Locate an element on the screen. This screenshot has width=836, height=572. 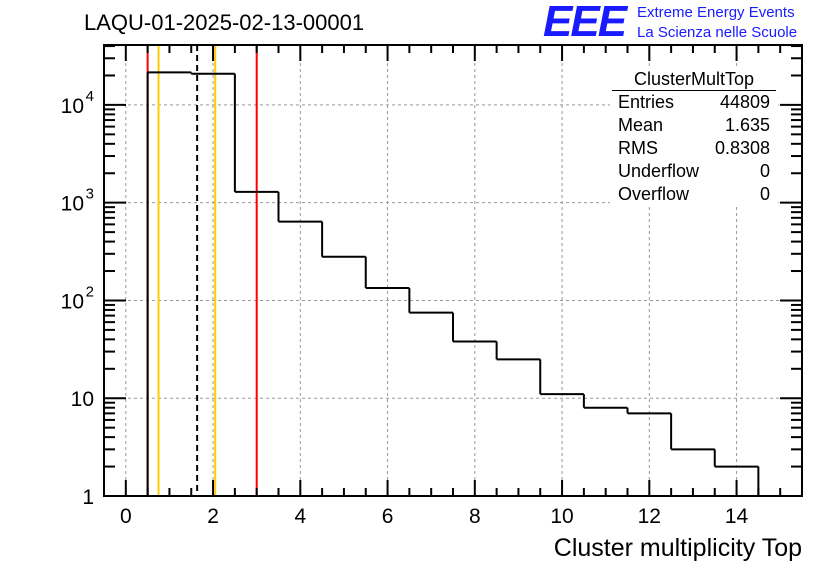
stats-row: Underflow 0 is located at coordinates (694, 171).